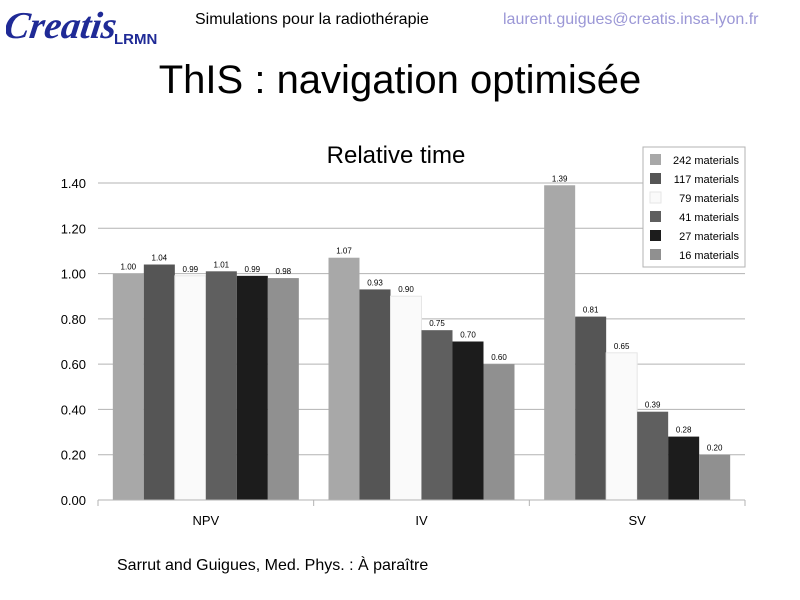  Describe the element at coordinates (421, 520) in the screenshot. I see `category-label: IV` at that location.